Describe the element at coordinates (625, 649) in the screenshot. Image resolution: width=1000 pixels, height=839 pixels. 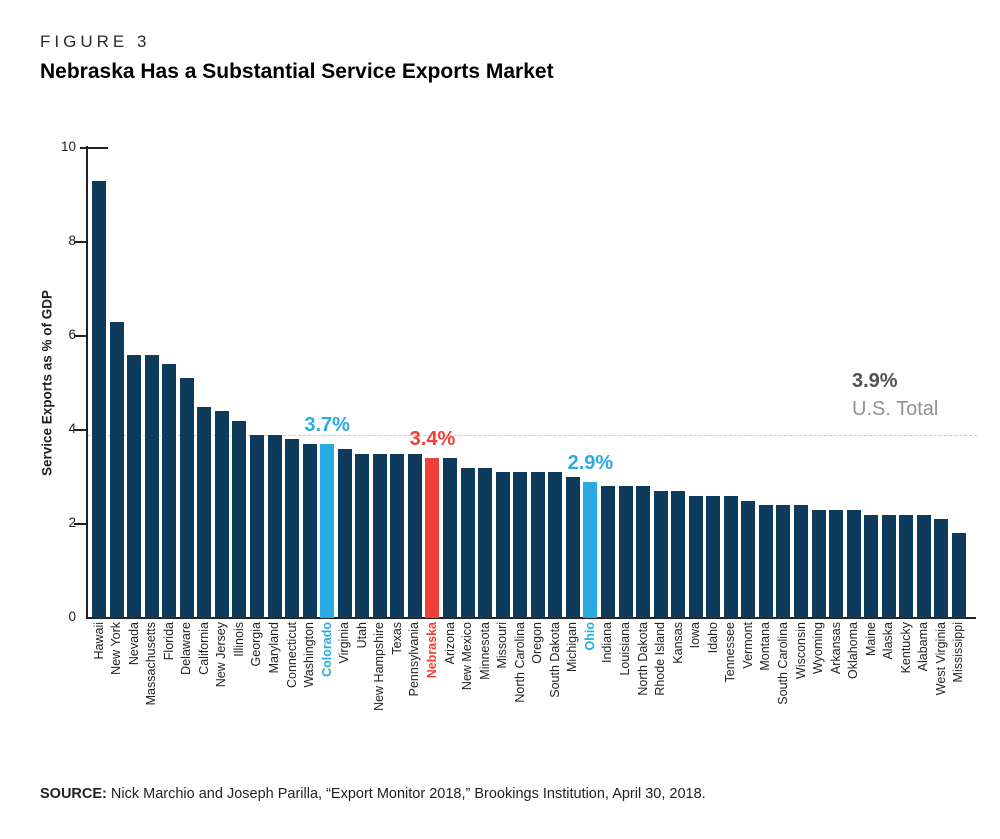
I see `x-label-louisiana: Louisiana` at that location.